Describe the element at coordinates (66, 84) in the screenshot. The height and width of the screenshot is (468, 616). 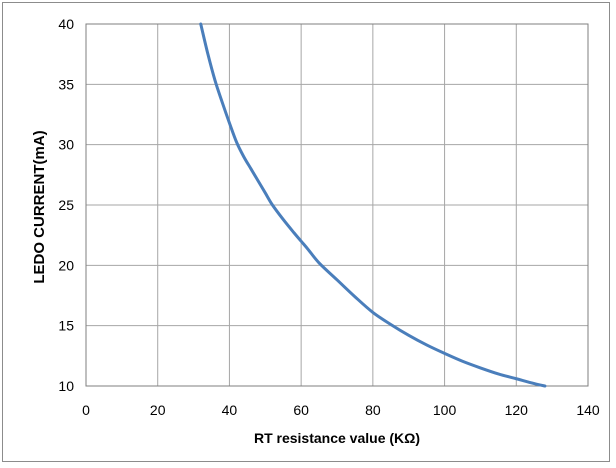
I see `y-tick-label: 35` at that location.